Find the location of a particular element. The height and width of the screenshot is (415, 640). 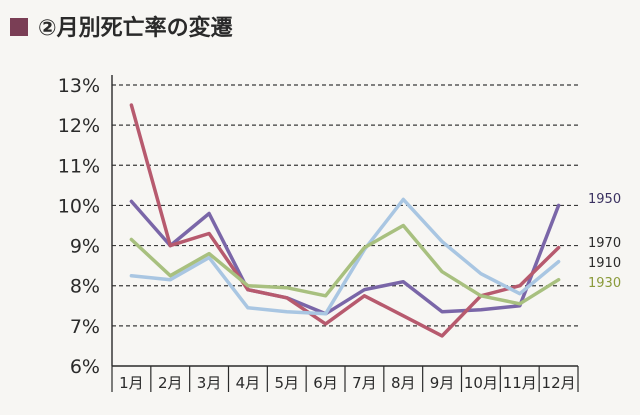

y-tick-label: 7% is located at coordinates (85, 327).